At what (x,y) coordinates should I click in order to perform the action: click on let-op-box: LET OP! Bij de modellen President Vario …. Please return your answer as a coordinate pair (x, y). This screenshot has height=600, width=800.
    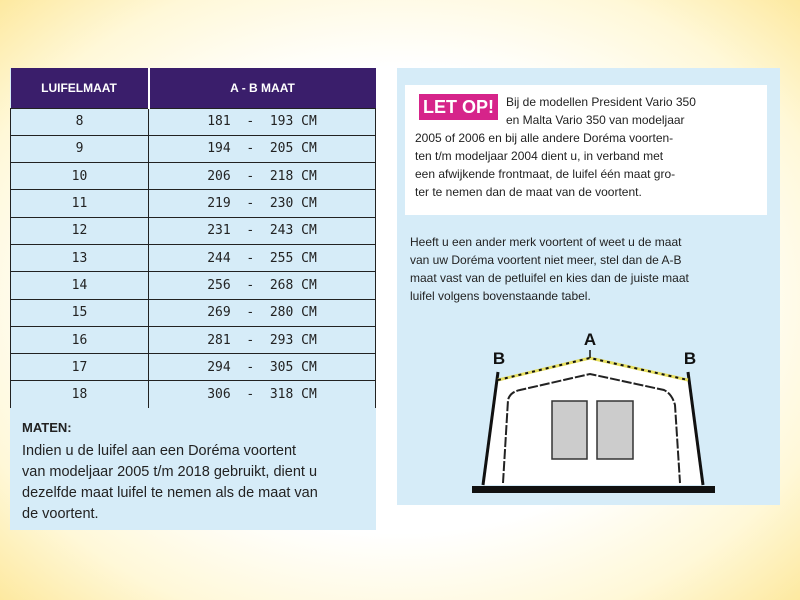
    Looking at the image, I should click on (586, 150).